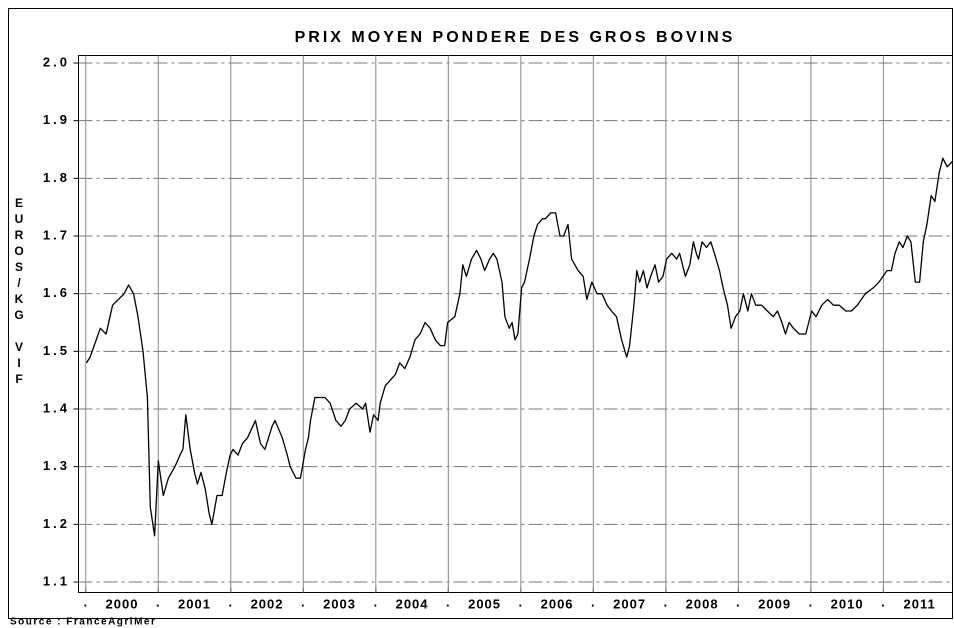 This screenshot has height=628, width=954. I want to click on y-tick-label: 1.6, so click(56, 292).